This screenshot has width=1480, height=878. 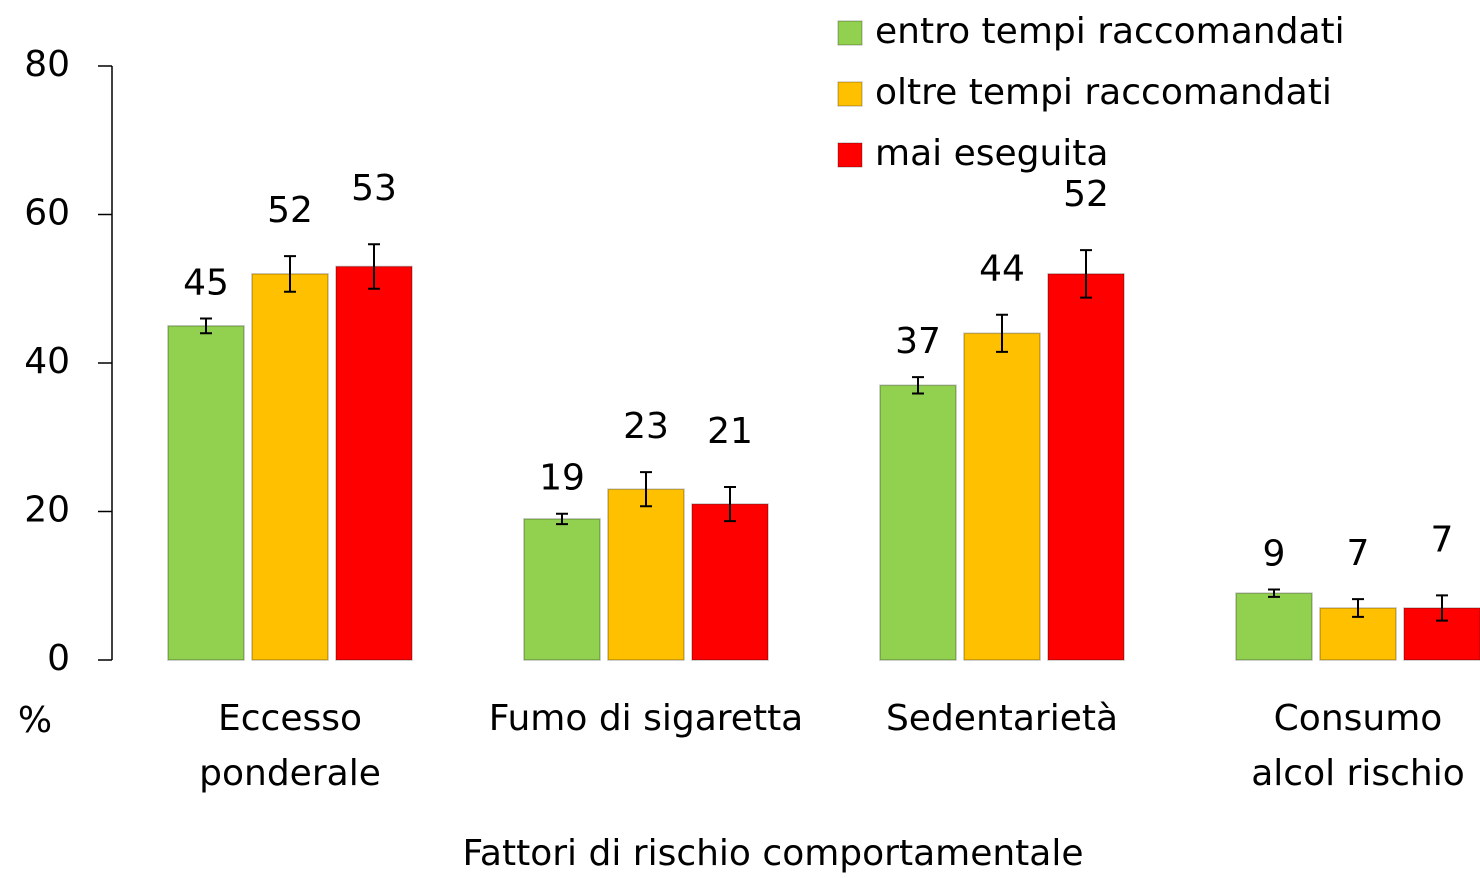 What do you see at coordinates (1110, 31) in the screenshot?
I see `legend-label: entro tempi raccomandati` at bounding box center [1110, 31].